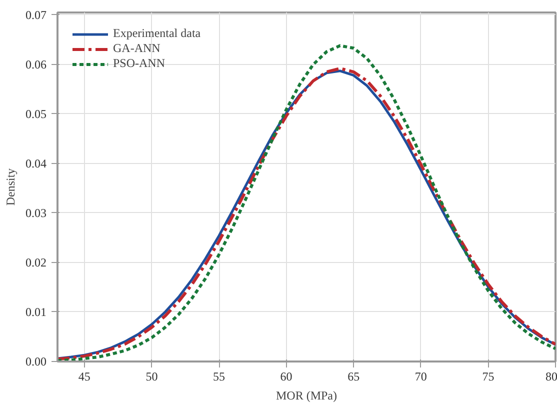 Image resolution: width=557 pixels, height=405 pixels. What do you see at coordinates (420, 377) in the screenshot?
I see `x-tick-label: 70` at bounding box center [420, 377].